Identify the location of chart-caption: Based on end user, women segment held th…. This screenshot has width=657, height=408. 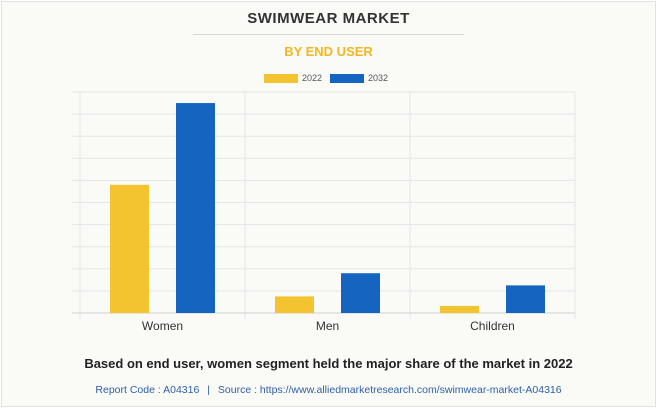
(328, 363).